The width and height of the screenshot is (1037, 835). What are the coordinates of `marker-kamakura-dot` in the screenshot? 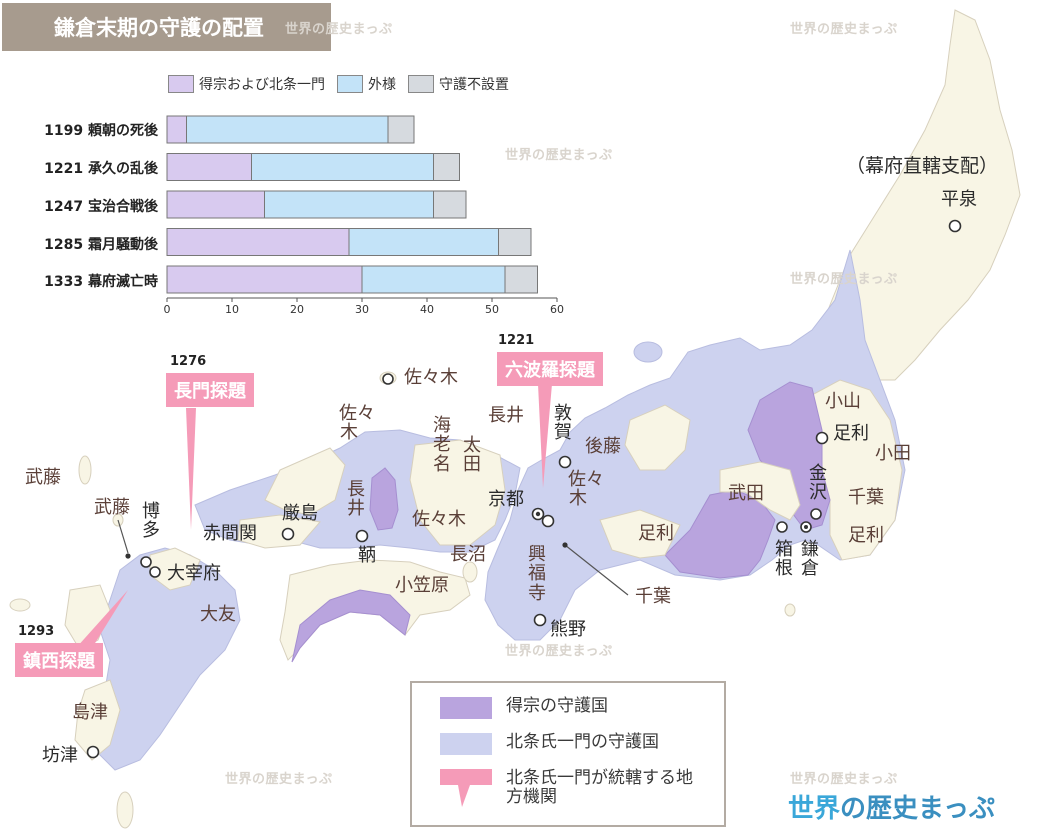 It's located at (806, 527).